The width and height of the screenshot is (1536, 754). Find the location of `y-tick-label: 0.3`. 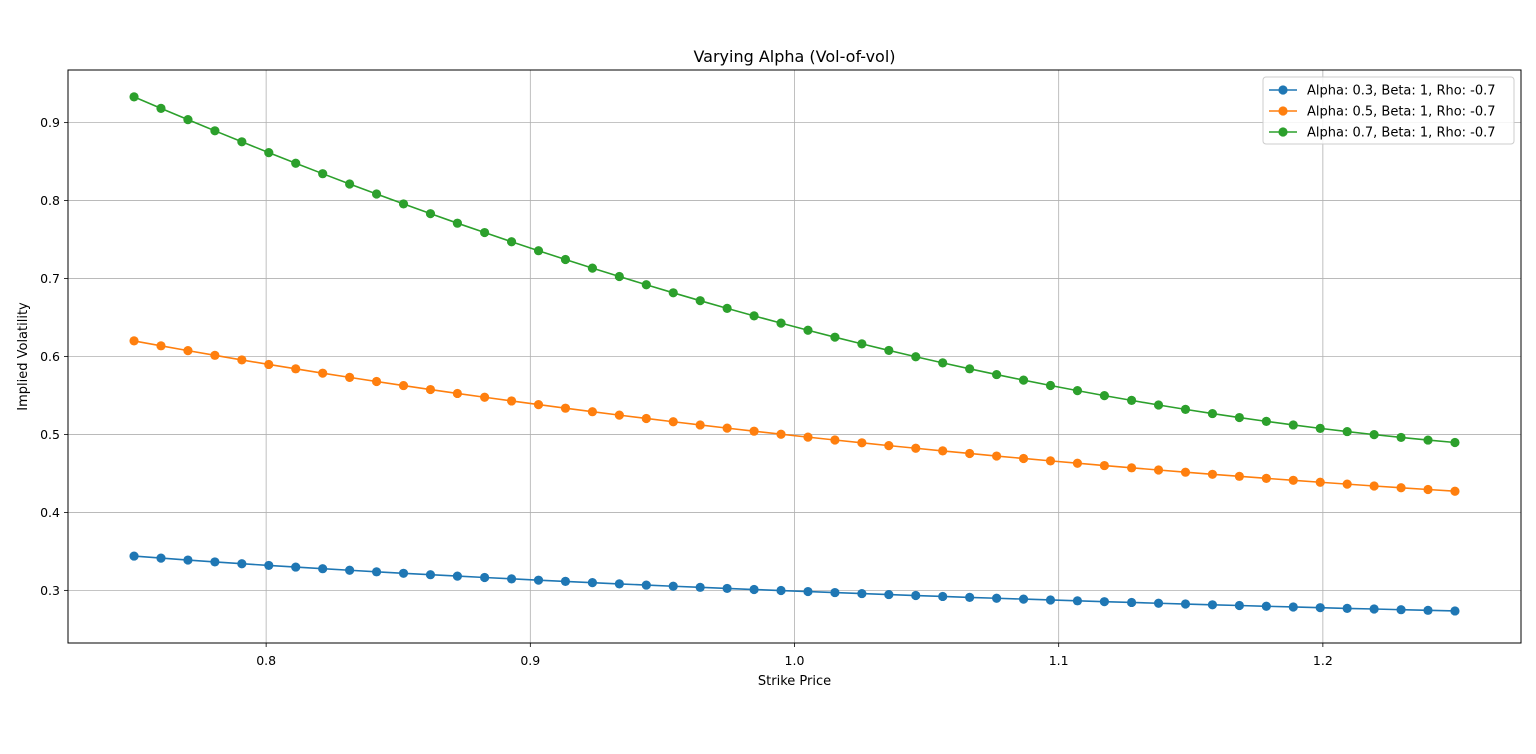

y-tick-label: 0.3 is located at coordinates (50, 590).